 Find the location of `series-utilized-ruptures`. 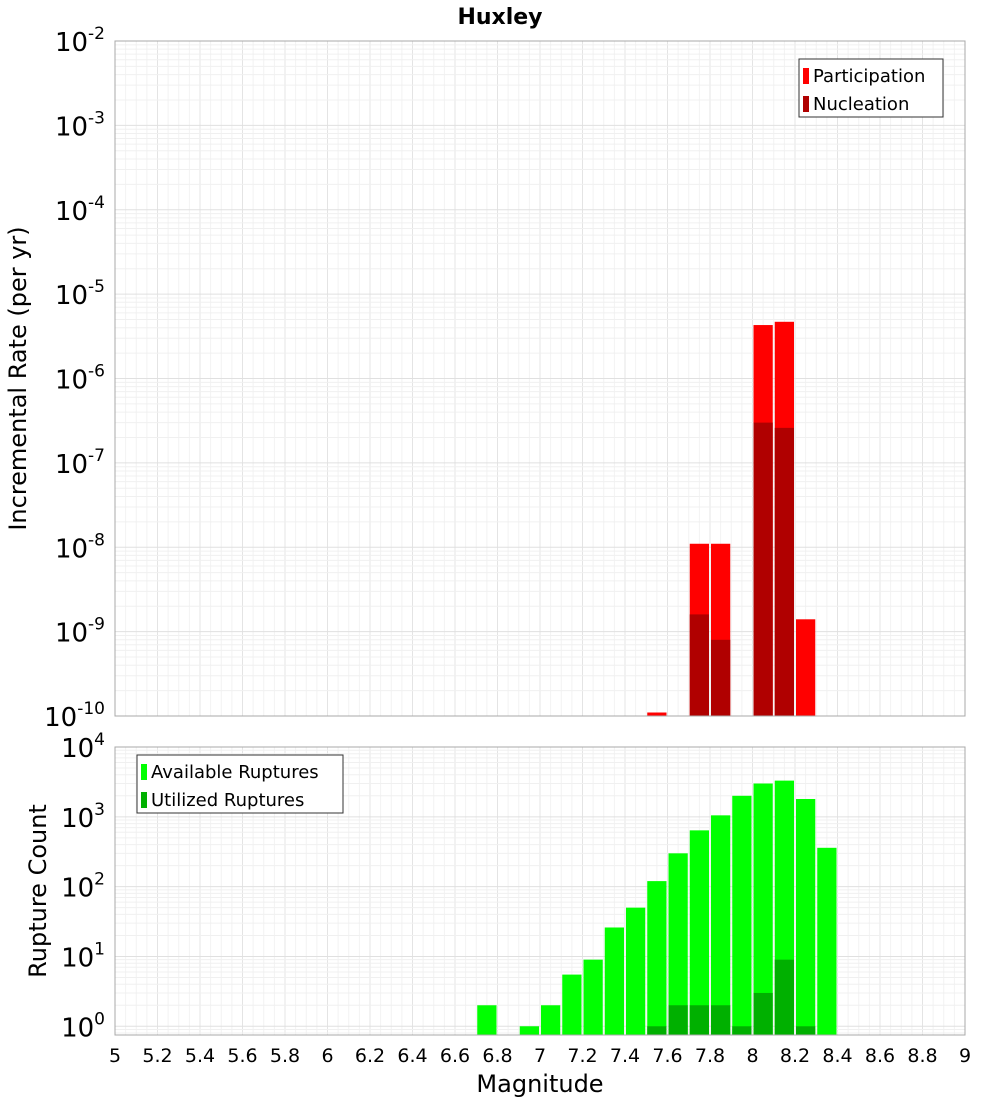

series-utilized-ruptures is located at coordinates (731, 997).